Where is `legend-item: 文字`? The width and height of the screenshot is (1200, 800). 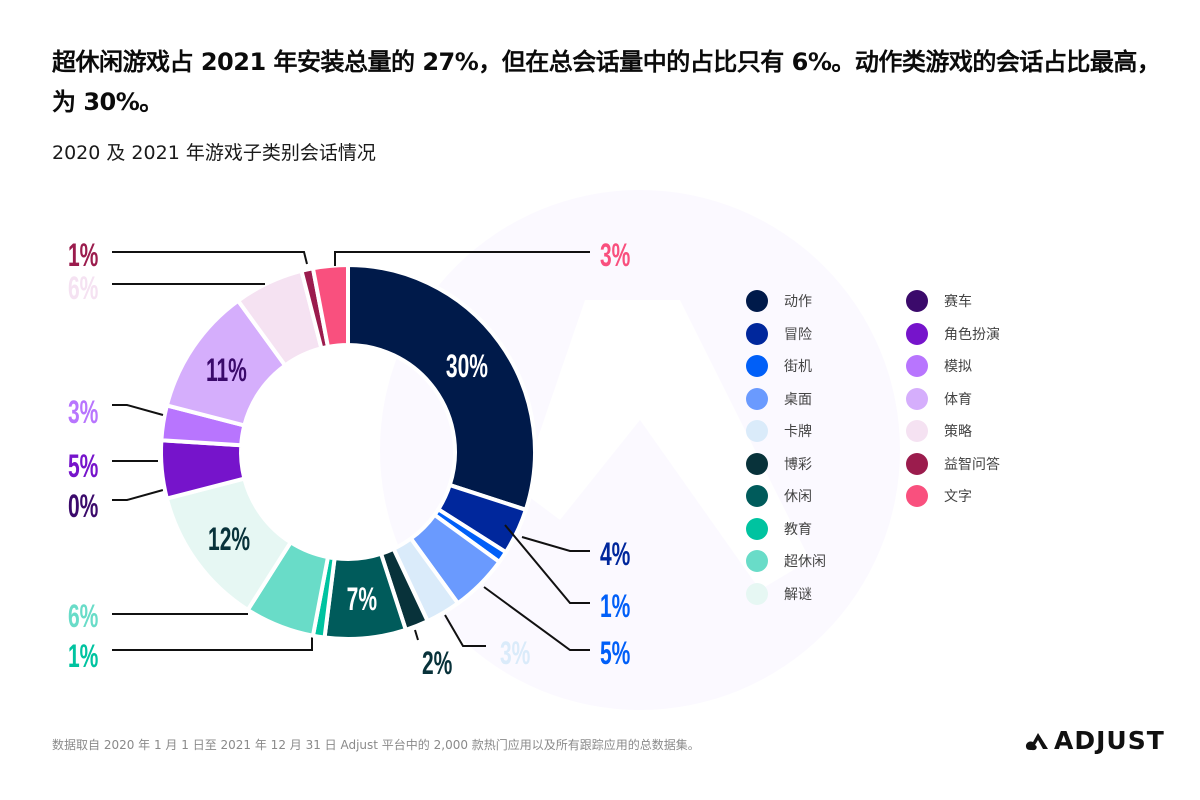
legend-item: 文字 is located at coordinates (939, 496).